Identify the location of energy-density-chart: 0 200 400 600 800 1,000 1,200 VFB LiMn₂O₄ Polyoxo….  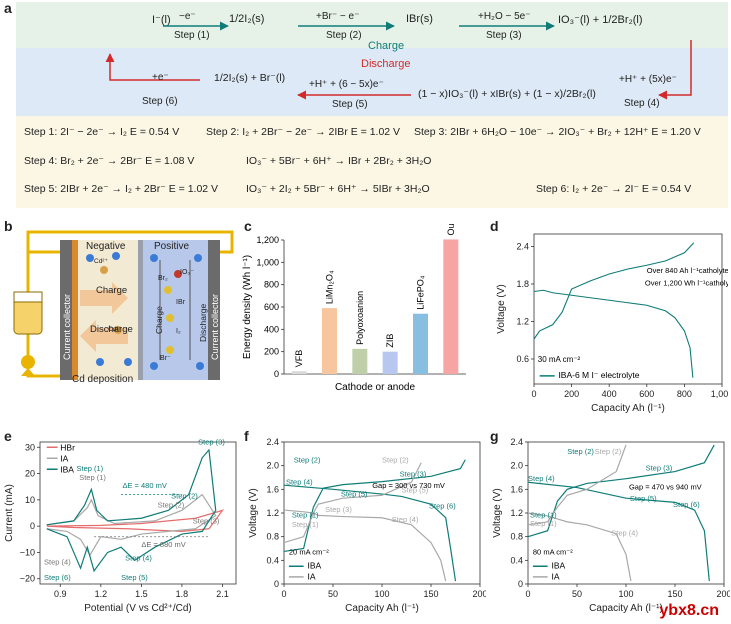
(354, 308).